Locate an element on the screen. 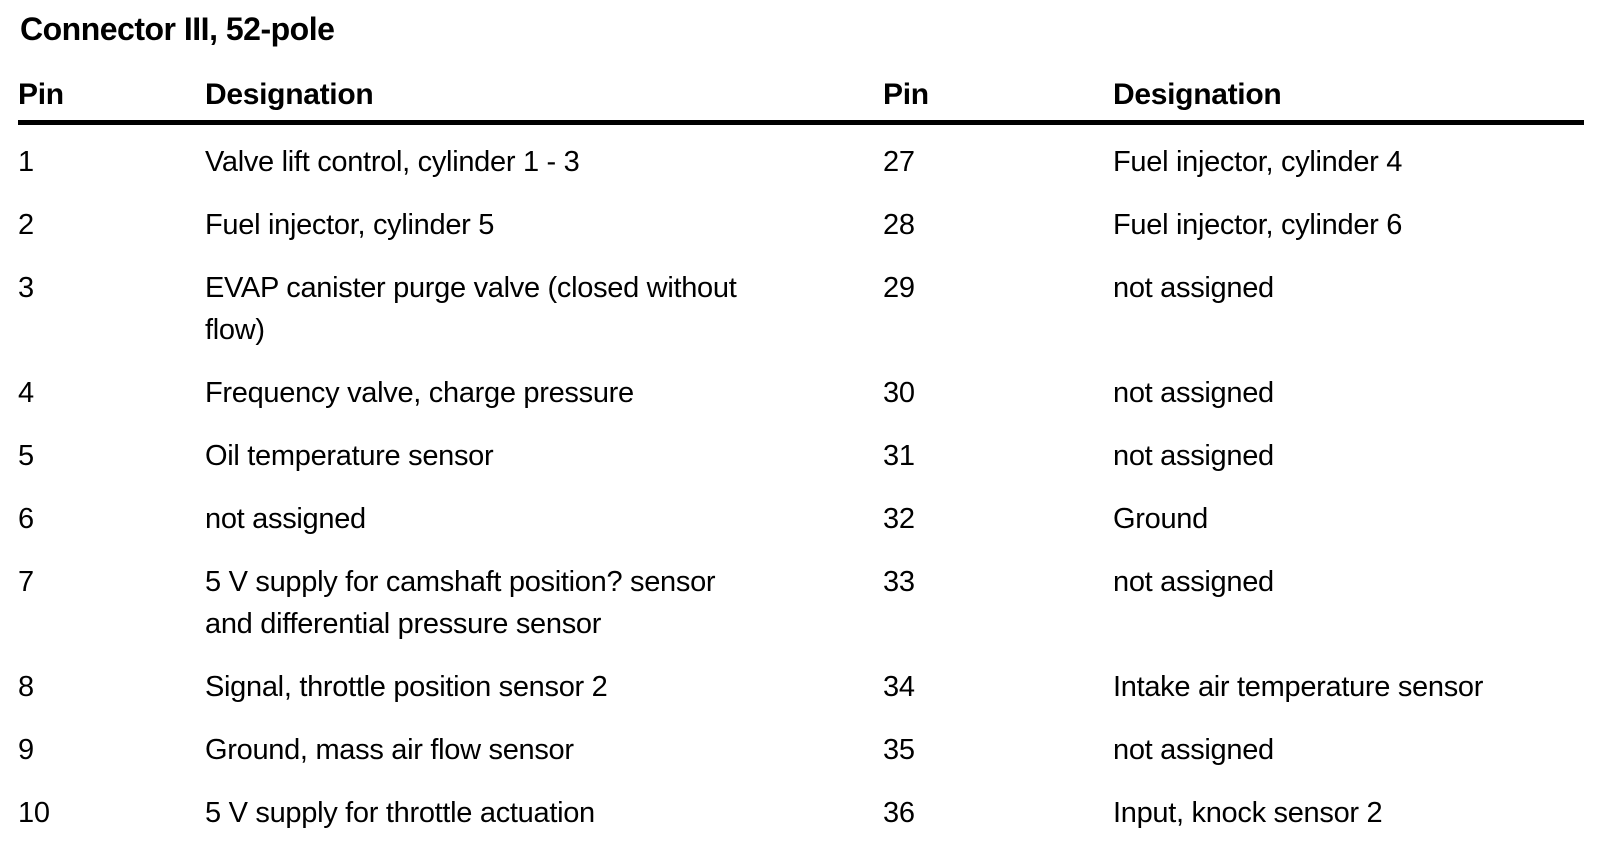  pin-number: 2 is located at coordinates (26, 225).